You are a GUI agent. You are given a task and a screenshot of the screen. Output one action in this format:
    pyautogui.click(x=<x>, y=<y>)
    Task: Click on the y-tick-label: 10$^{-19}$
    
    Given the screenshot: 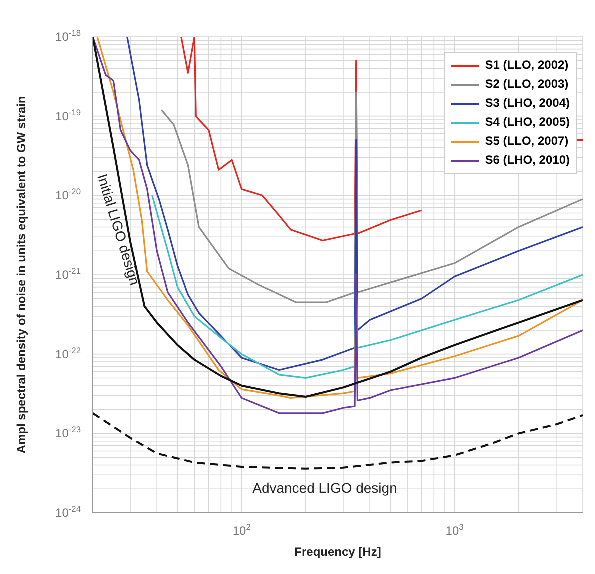 What is the action you would take?
    pyautogui.click(x=69, y=115)
    